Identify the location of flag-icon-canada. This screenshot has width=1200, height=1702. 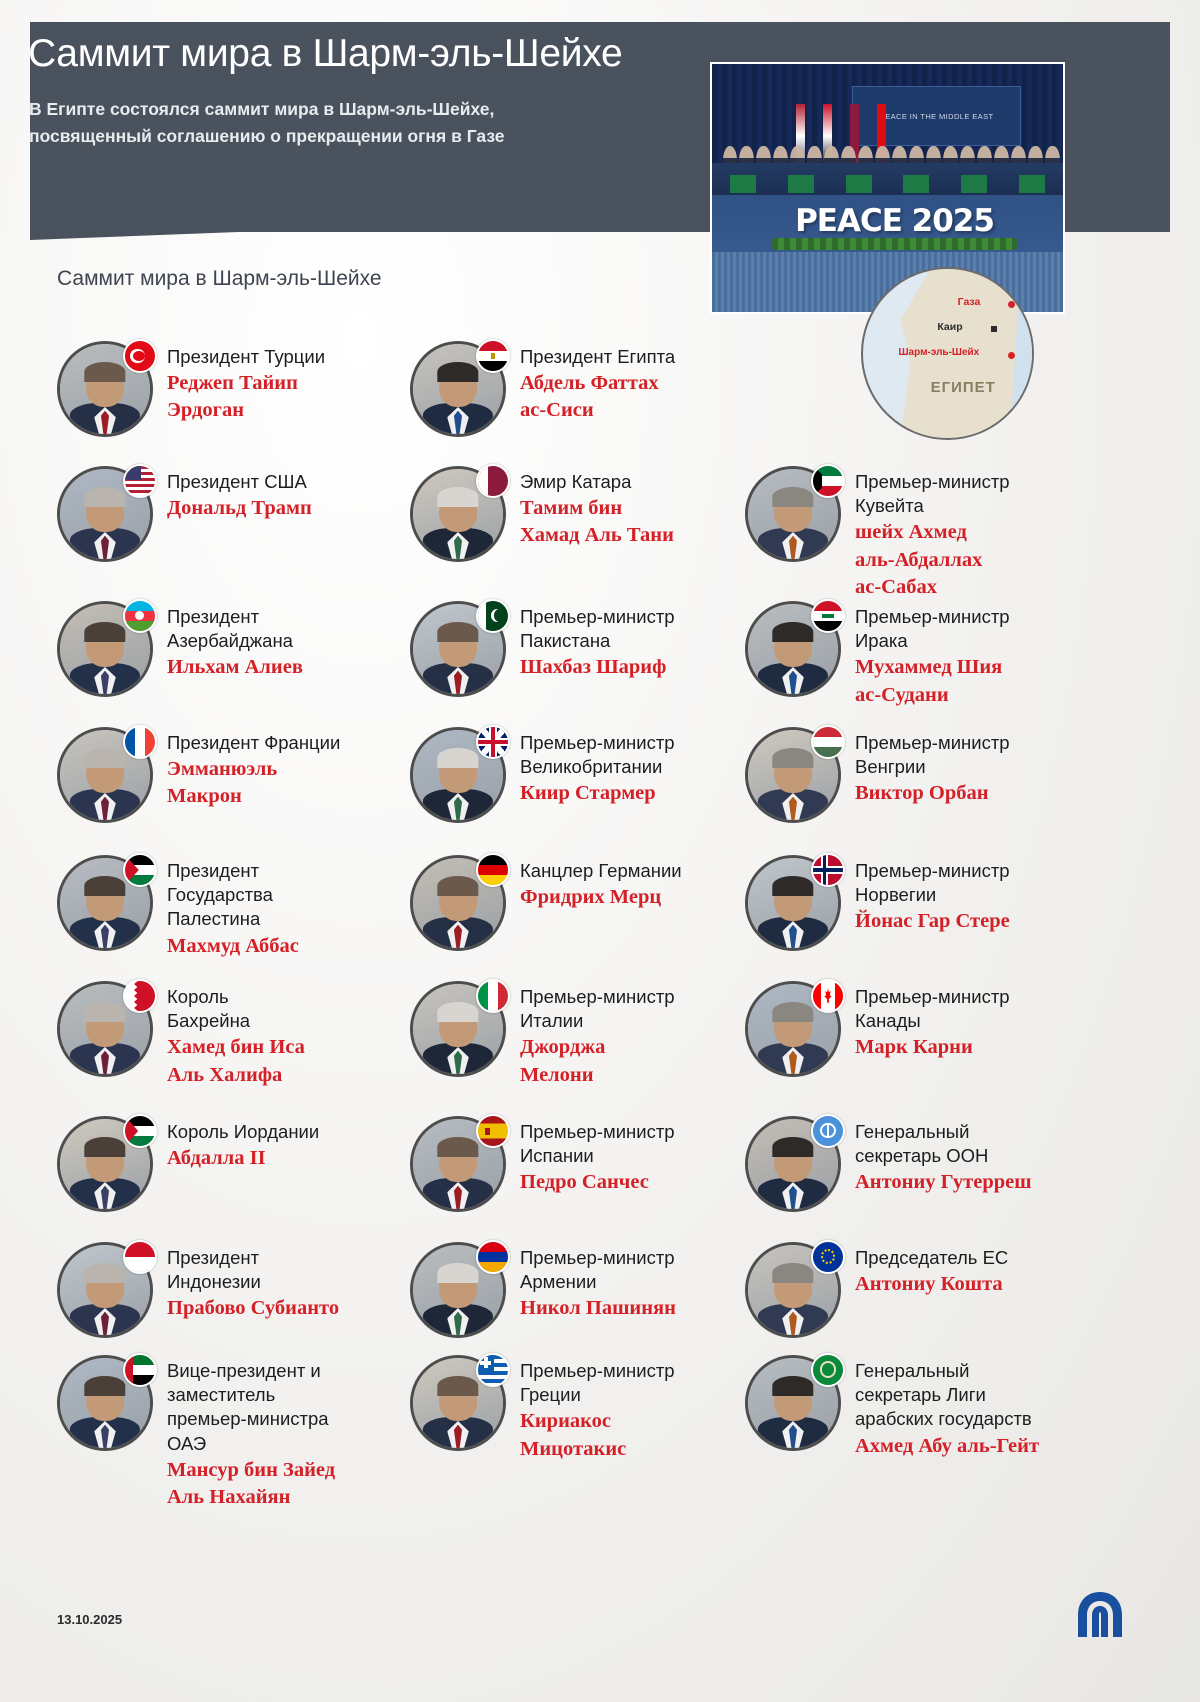
(828, 996).